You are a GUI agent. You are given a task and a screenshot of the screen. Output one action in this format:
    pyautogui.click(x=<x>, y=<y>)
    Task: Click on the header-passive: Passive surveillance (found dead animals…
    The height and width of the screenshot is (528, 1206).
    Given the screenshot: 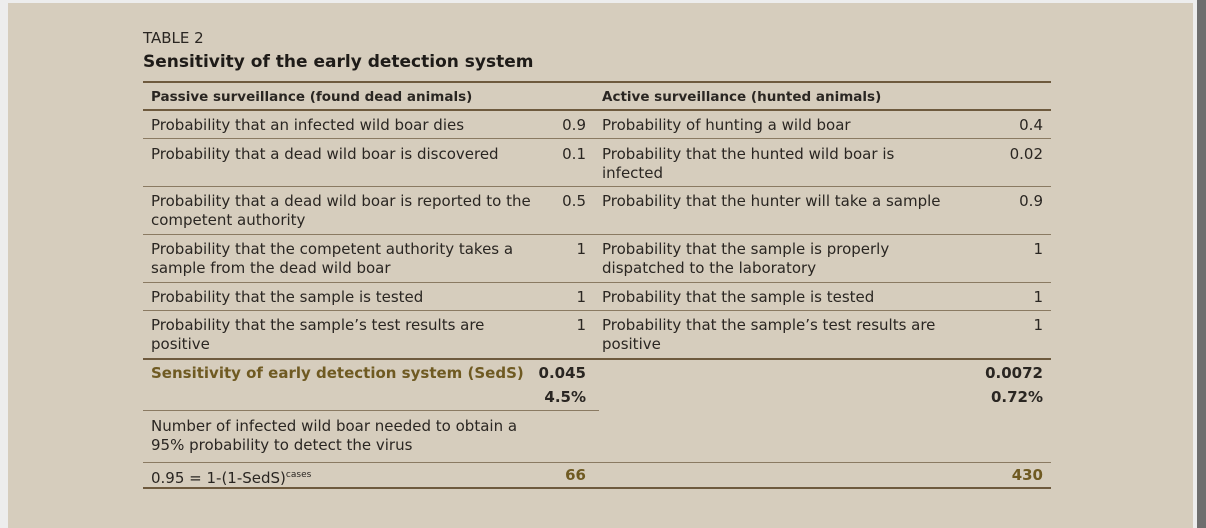 What is the action you would take?
    pyautogui.click(x=312, y=97)
    